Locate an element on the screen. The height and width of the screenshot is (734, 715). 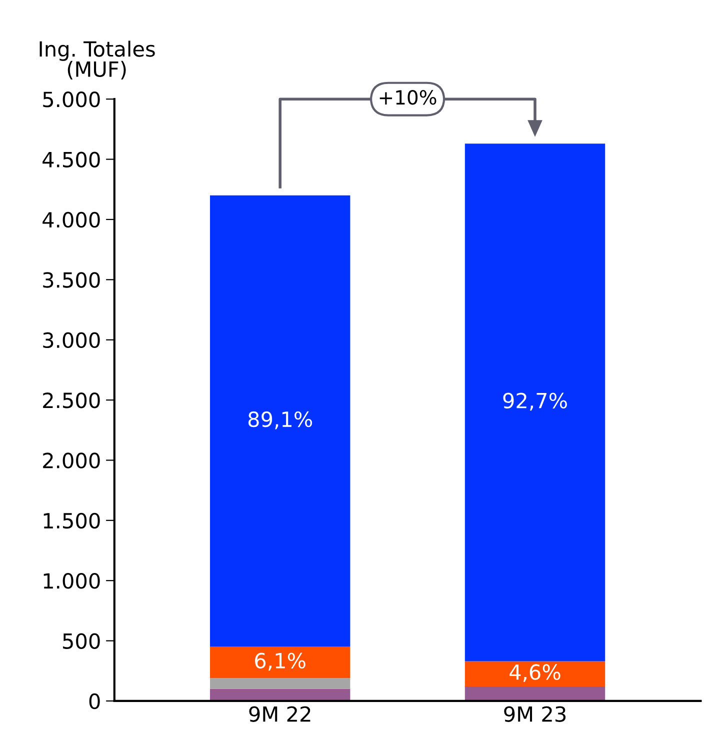
y-tick-label: 2.000 is located at coordinates (71, 460).